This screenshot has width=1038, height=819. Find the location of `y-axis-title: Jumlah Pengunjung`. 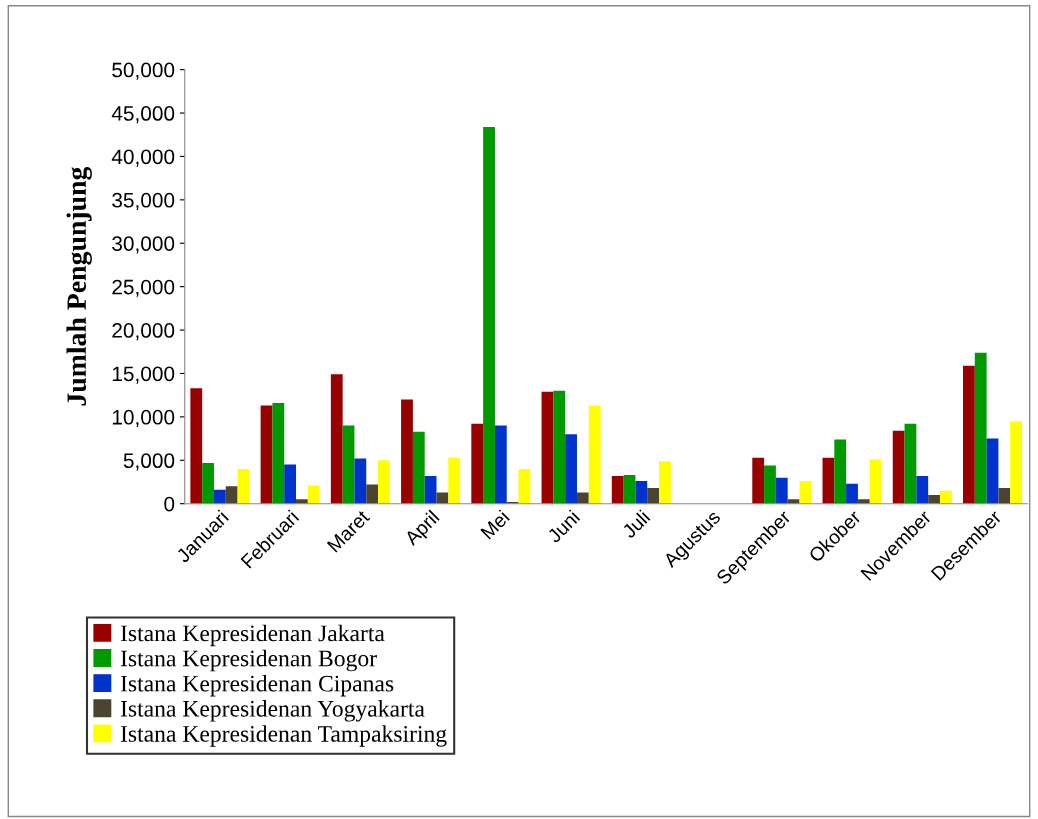

y-axis-title: Jumlah Pengunjung is located at coordinates (79, 286).